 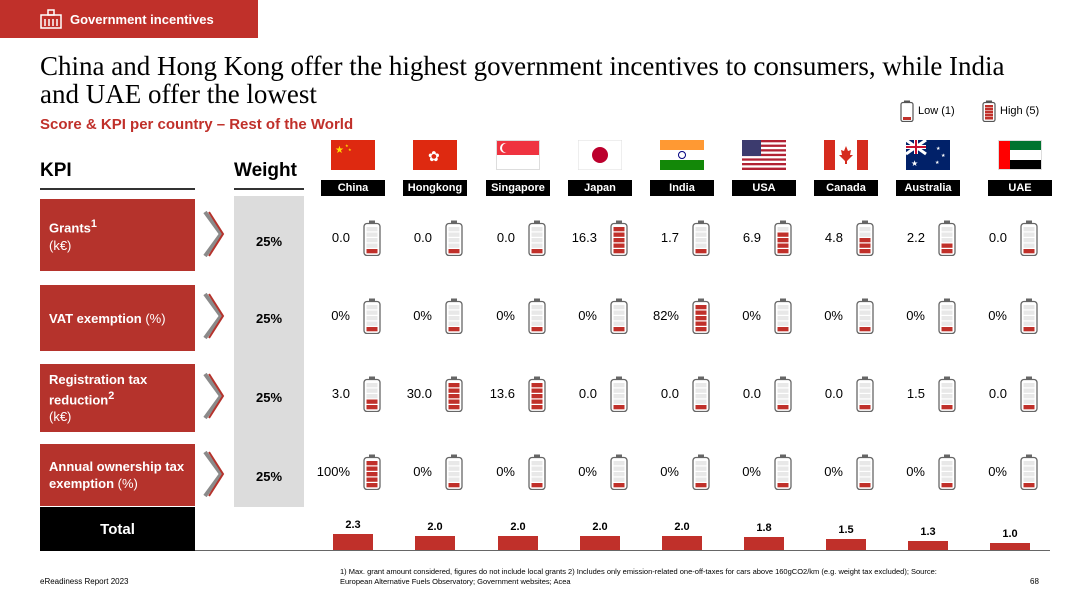 What do you see at coordinates (111, 395) in the screenshot?
I see `kpi-footnote-ref: 2` at bounding box center [111, 395].